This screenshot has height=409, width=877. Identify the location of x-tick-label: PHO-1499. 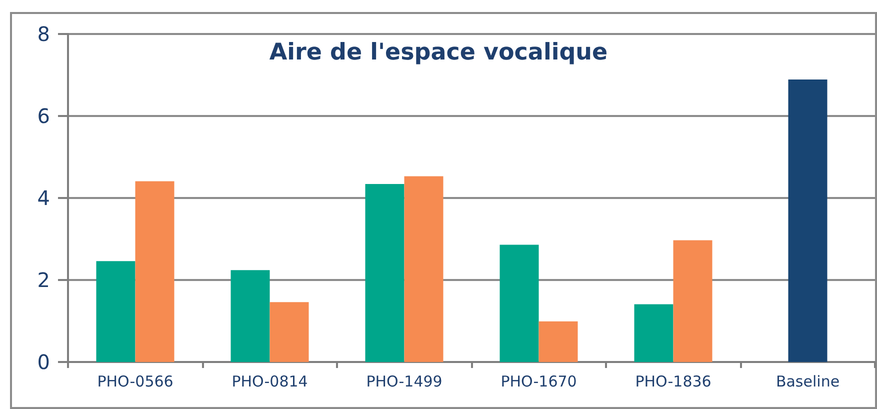
(404, 381).